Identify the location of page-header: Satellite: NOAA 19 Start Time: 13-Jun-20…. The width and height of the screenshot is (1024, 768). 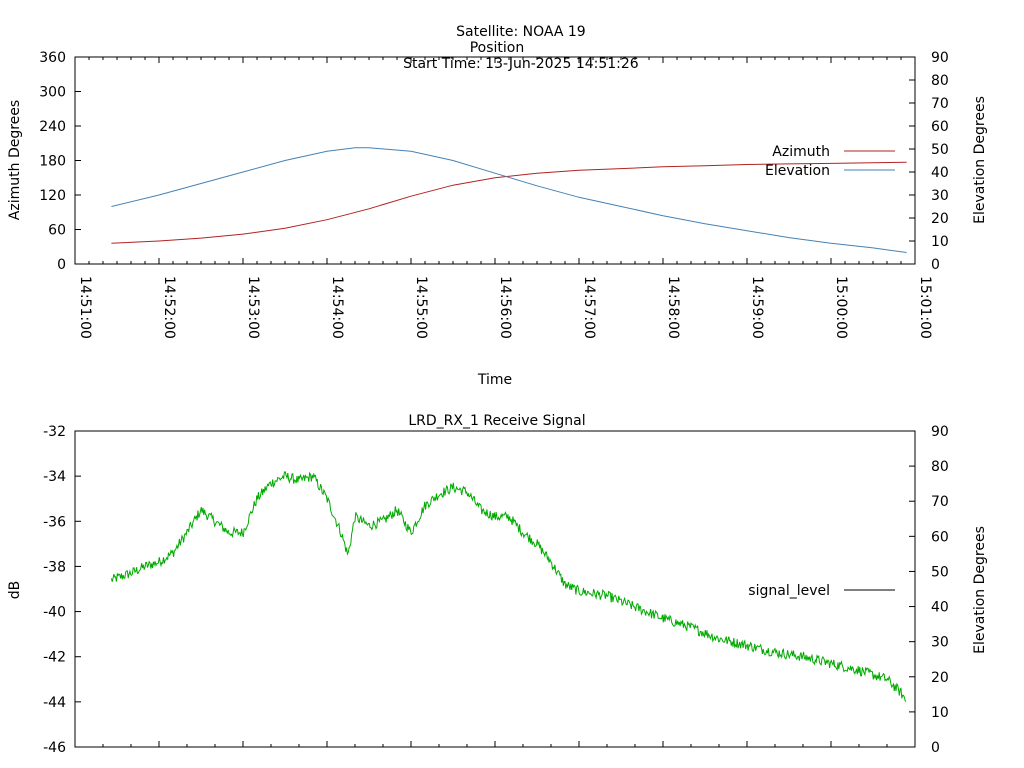
(512, 48).